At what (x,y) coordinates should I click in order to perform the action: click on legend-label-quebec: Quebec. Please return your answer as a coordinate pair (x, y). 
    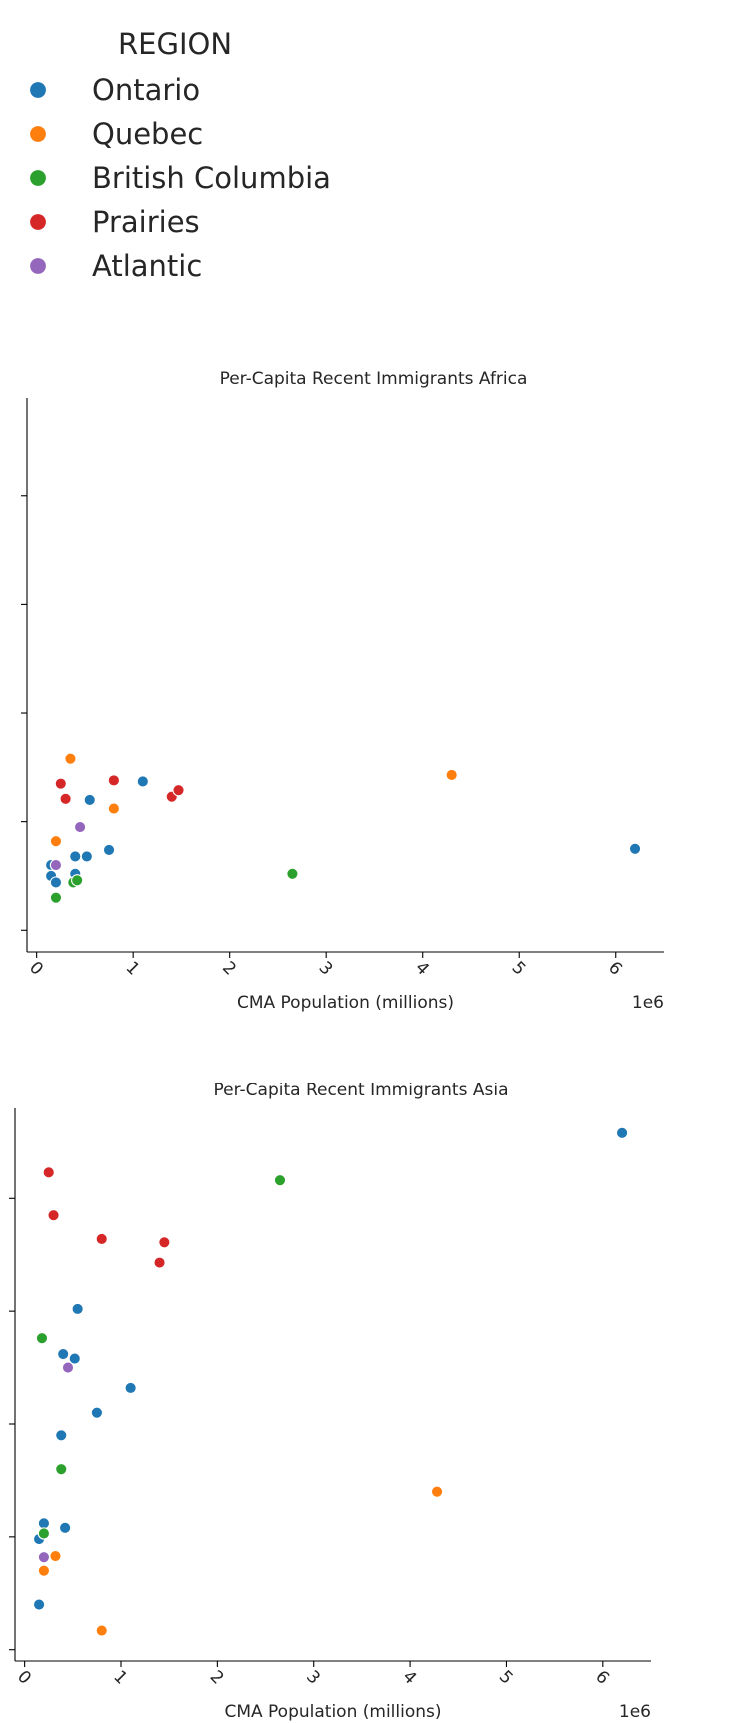
    Looking at the image, I should click on (147, 134).